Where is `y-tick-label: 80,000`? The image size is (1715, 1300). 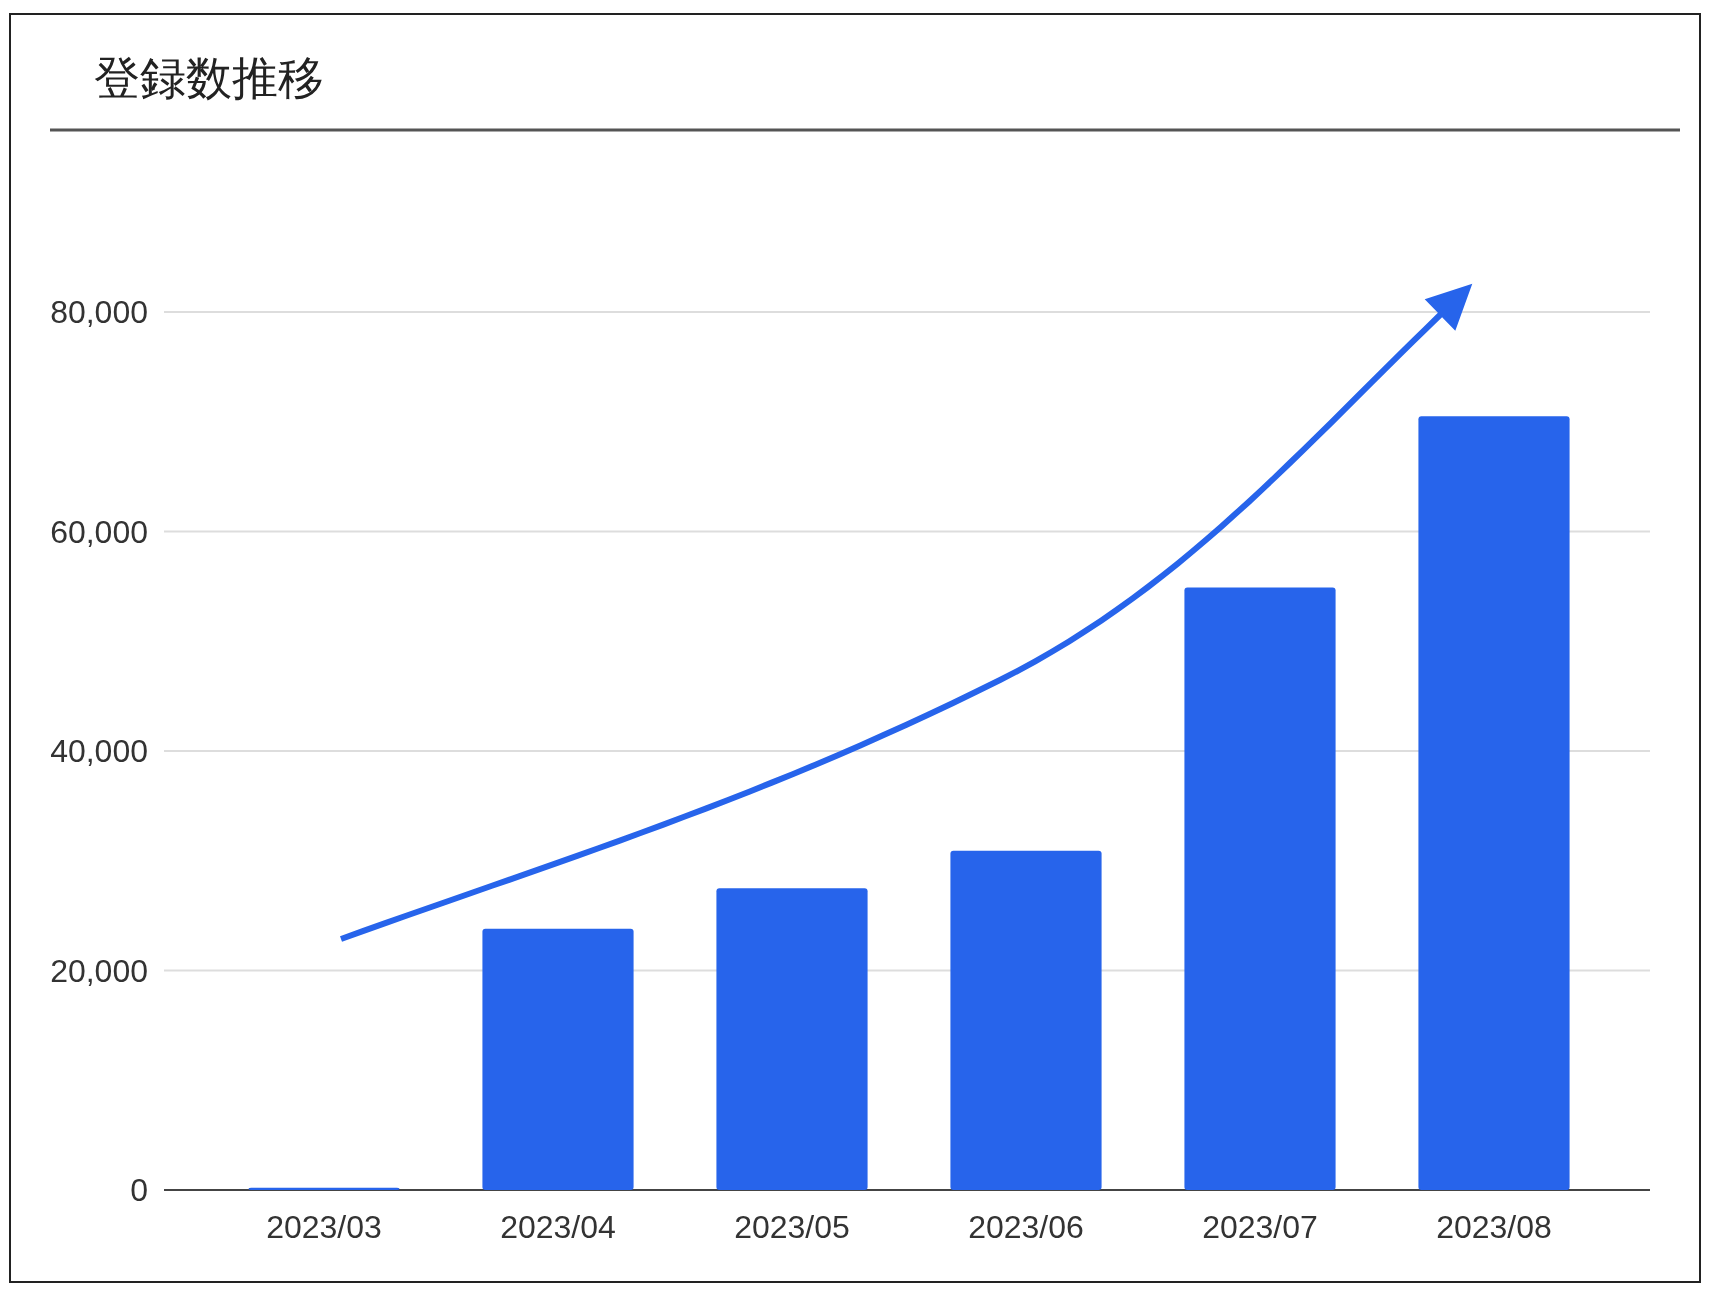
y-tick-label: 80,000 is located at coordinates (99, 312).